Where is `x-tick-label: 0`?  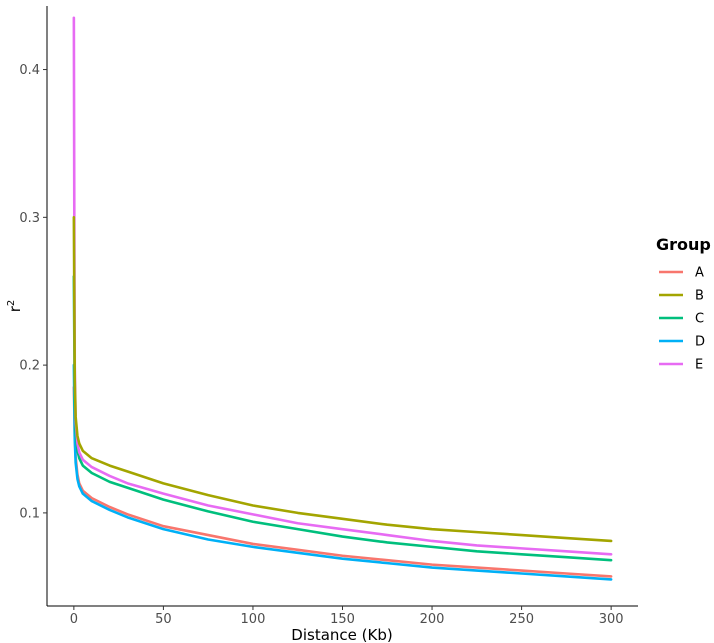 x-tick-label: 0 is located at coordinates (74, 619).